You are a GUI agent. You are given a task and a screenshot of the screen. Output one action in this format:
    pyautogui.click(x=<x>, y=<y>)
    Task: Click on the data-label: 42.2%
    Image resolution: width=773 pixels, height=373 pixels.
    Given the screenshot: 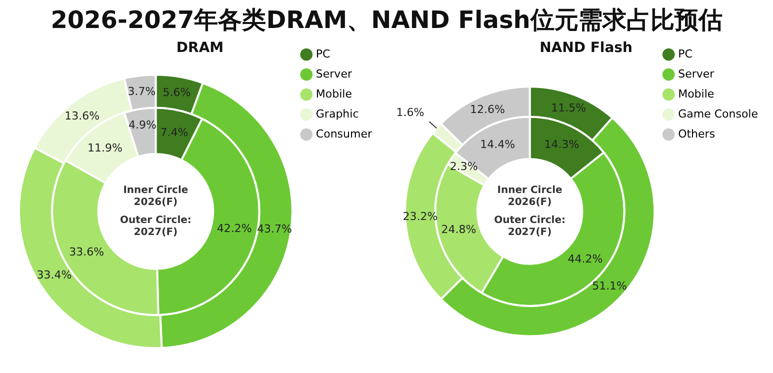 What is the action you would take?
    pyautogui.click(x=234, y=228)
    